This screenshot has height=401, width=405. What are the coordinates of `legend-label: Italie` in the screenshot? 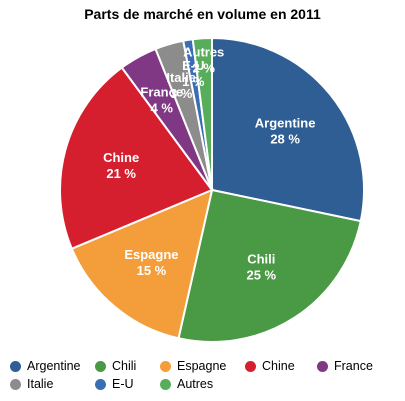 It's located at (40, 384).